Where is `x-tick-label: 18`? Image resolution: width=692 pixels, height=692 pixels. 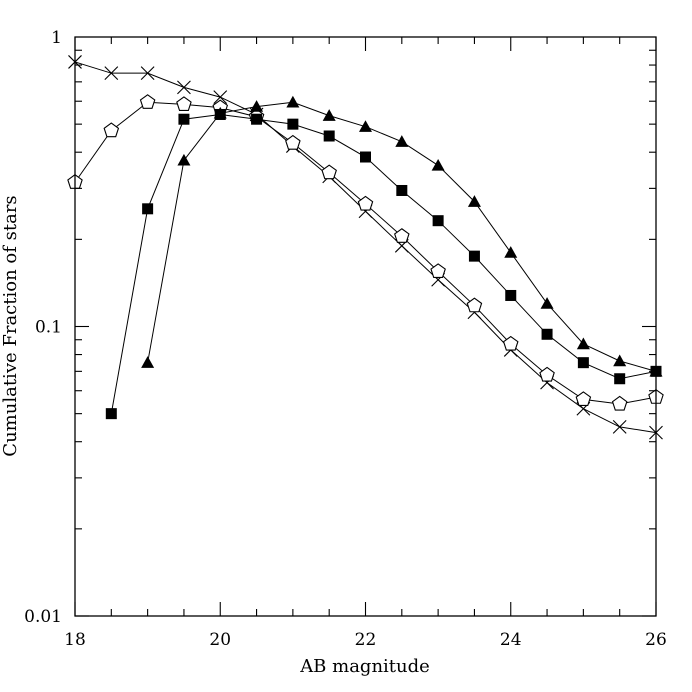 x-tick-label: 18 is located at coordinates (75, 640).